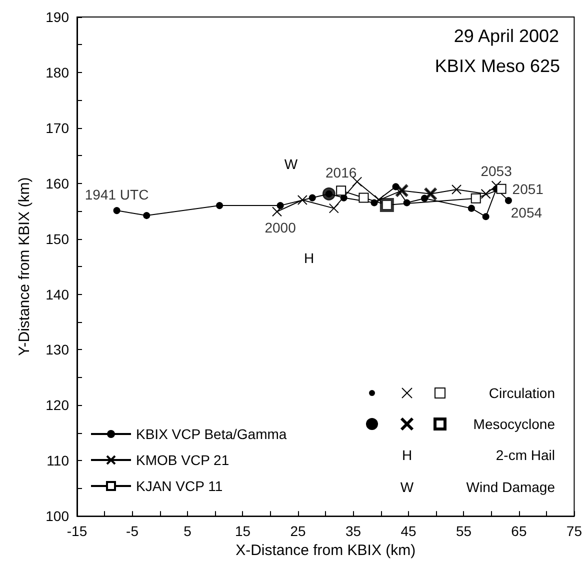 The width and height of the screenshot is (585, 563). I want to click on x-tick-label: 55, so click(464, 531).